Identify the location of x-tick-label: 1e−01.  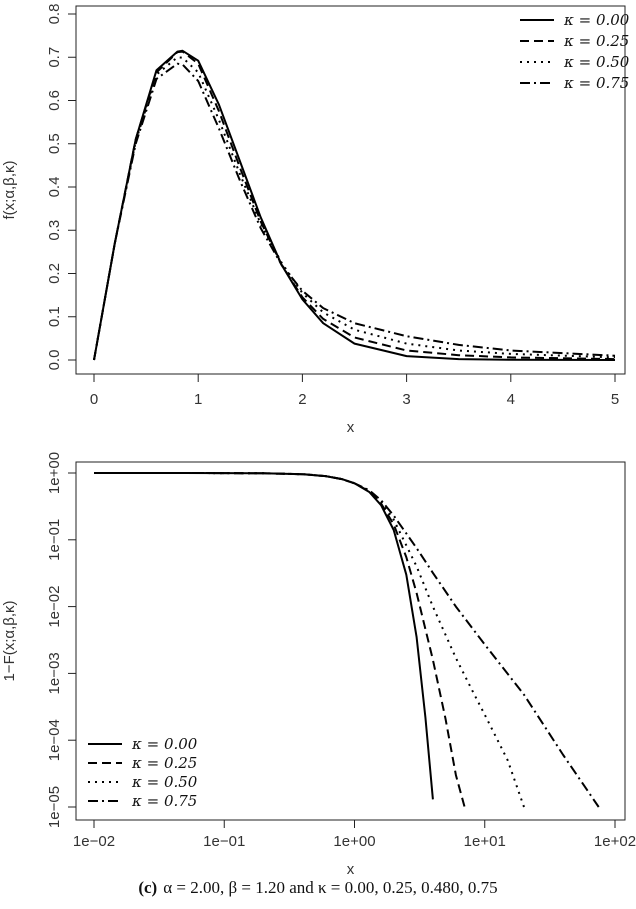
(224, 841).